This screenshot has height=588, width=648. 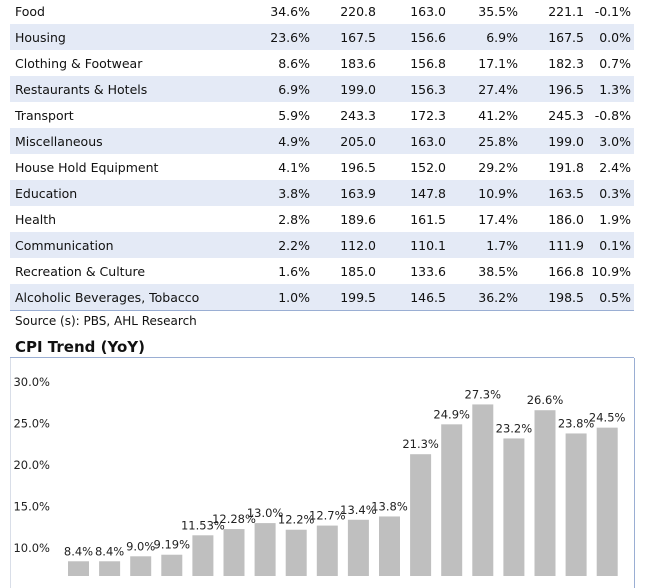 I want to click on title-divider, so click(x=322, y=357).